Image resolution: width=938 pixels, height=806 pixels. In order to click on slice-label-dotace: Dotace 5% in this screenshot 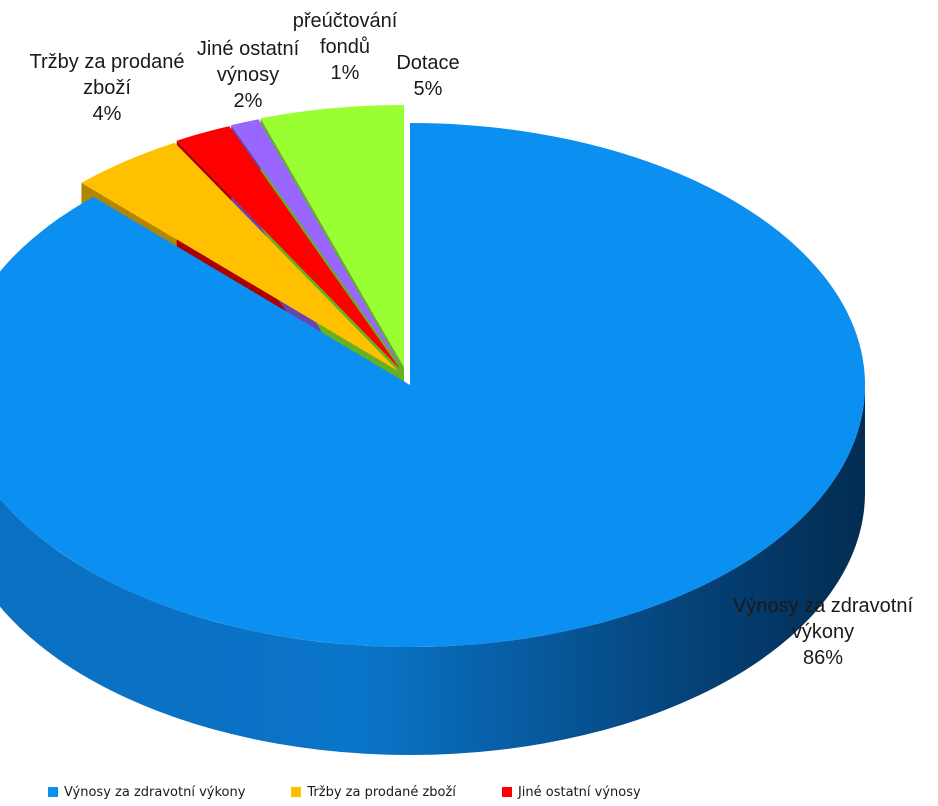, I will do `click(428, 76)`.